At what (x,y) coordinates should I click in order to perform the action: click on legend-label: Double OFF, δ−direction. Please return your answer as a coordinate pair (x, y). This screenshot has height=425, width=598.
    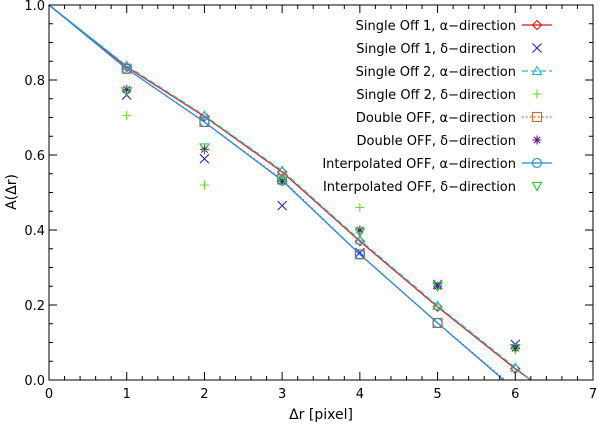
    Looking at the image, I should click on (436, 141).